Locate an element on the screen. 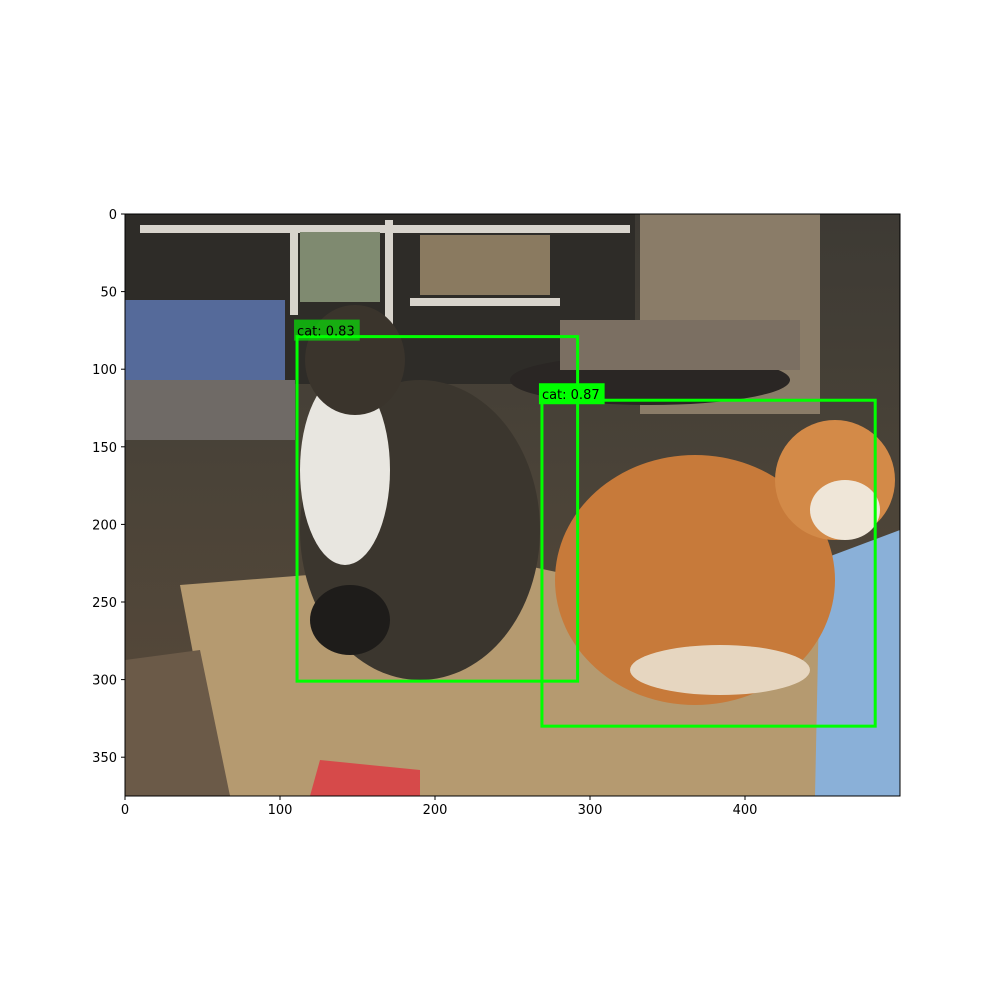 The width and height of the screenshot is (1000, 1000). x-tick-label: 200 is located at coordinates (435, 810).